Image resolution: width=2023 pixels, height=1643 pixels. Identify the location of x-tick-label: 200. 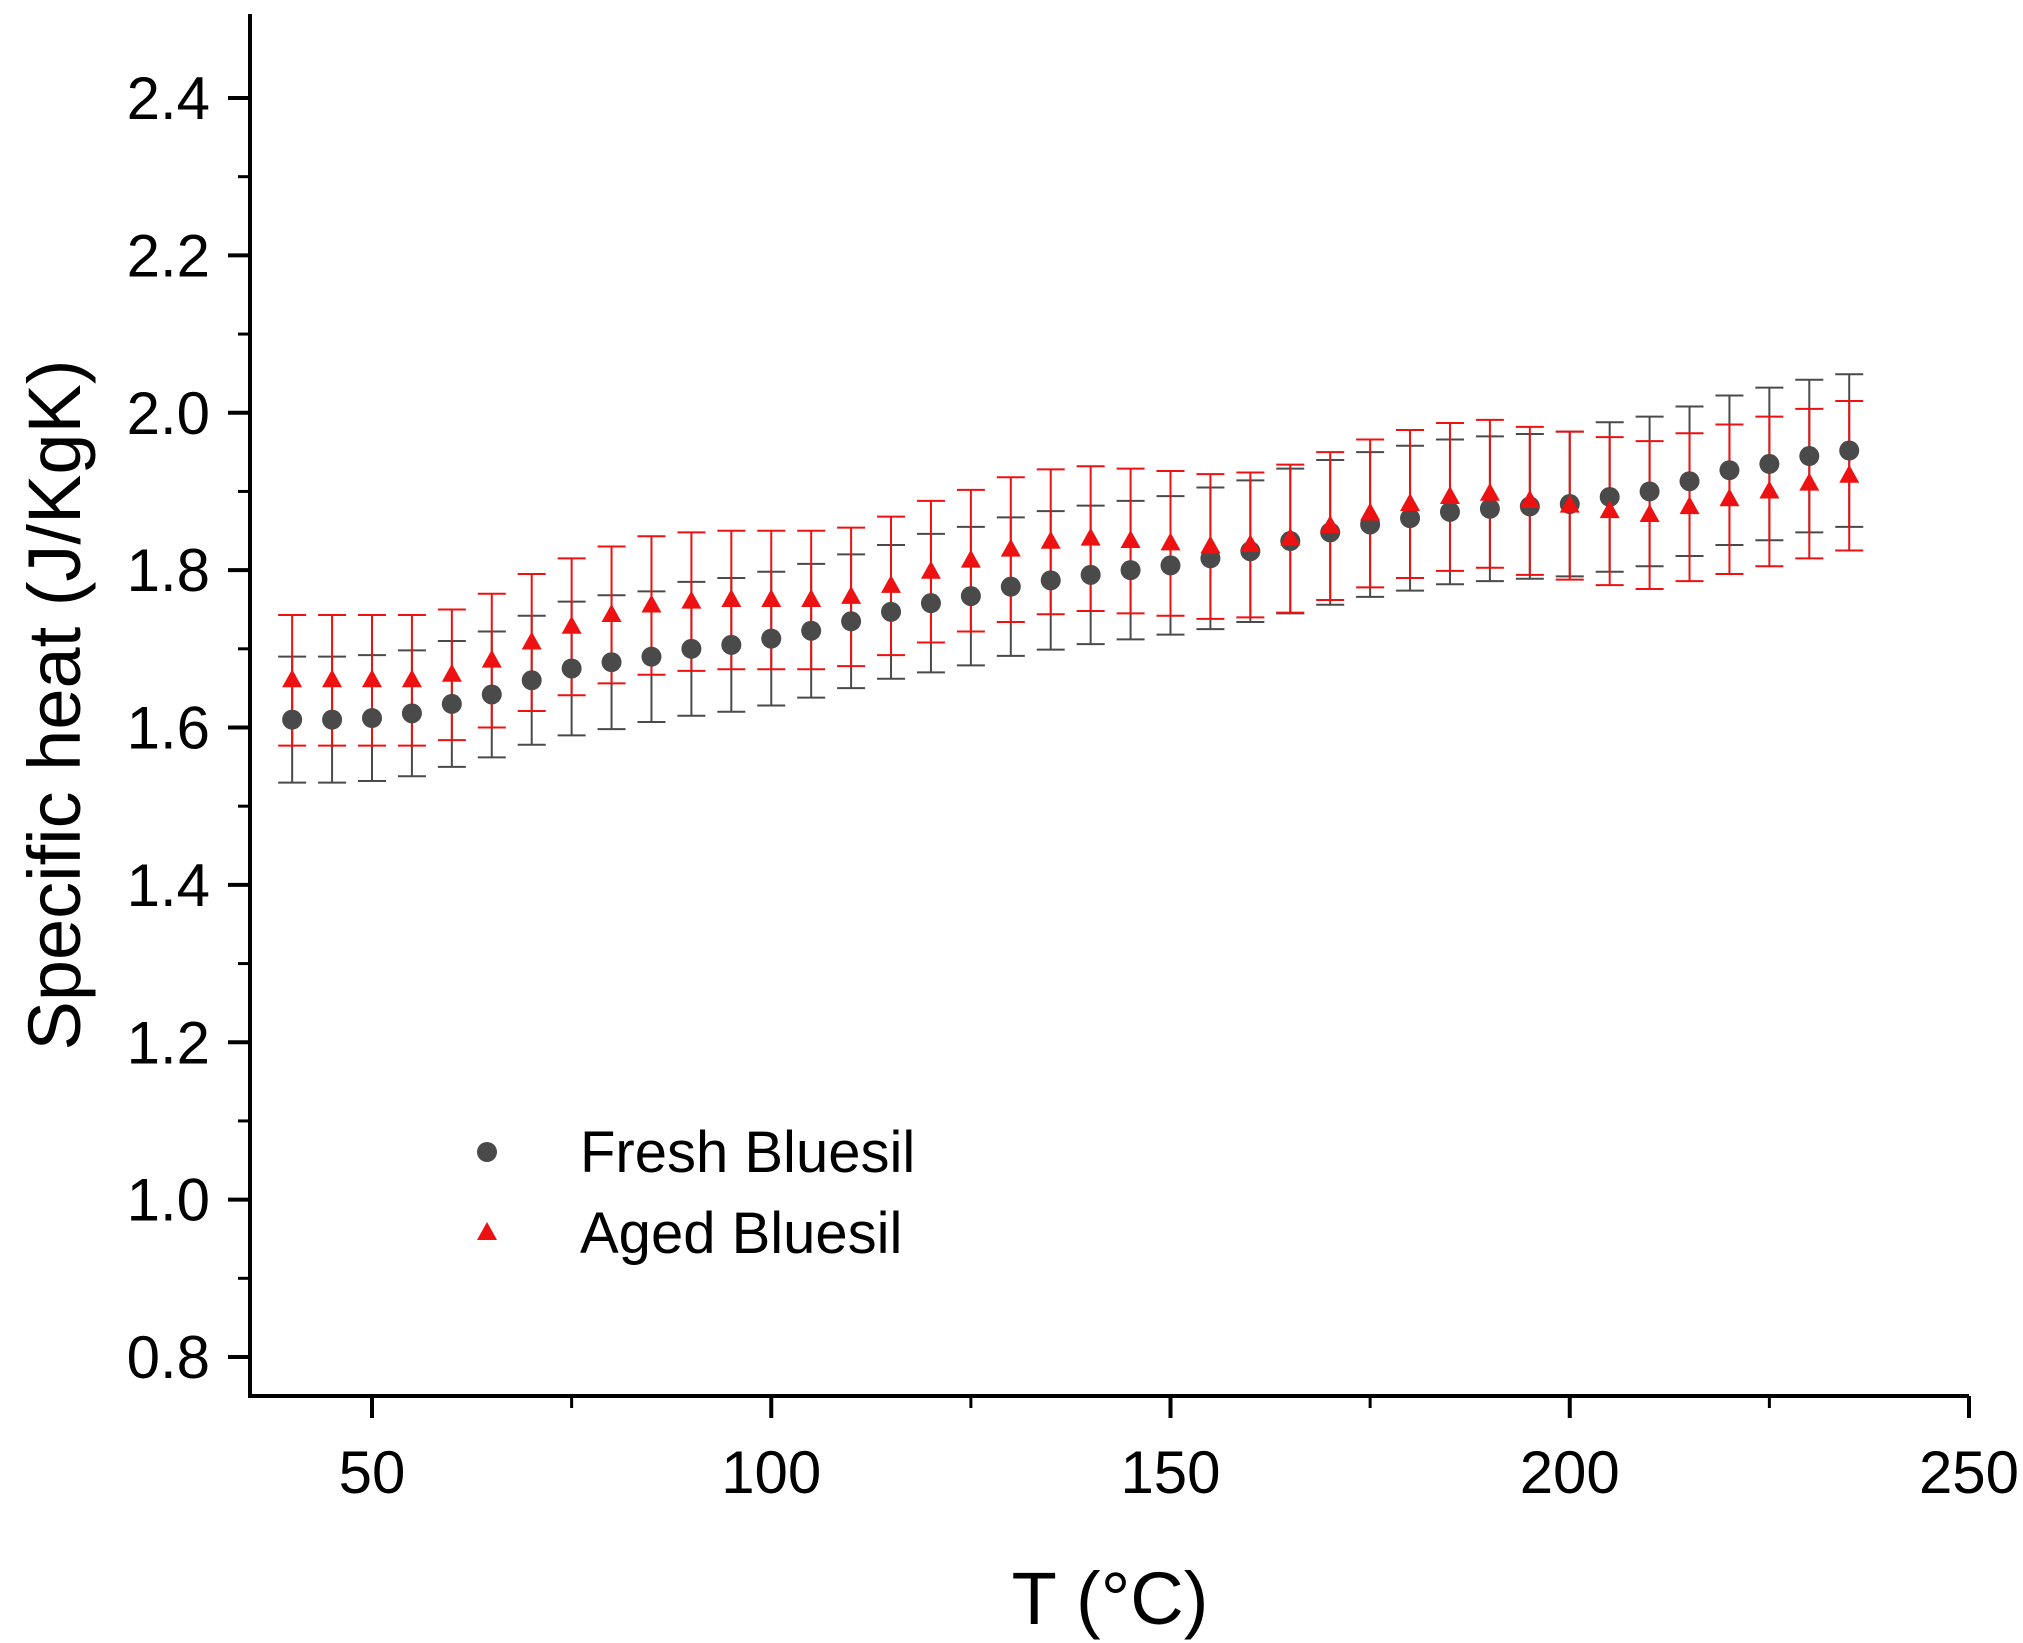
(1570, 1472).